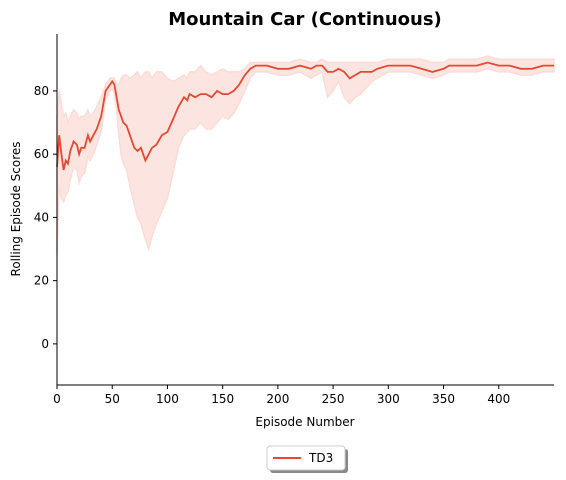  What do you see at coordinates (57, 399) in the screenshot?
I see `x-tick-label: 0` at bounding box center [57, 399].